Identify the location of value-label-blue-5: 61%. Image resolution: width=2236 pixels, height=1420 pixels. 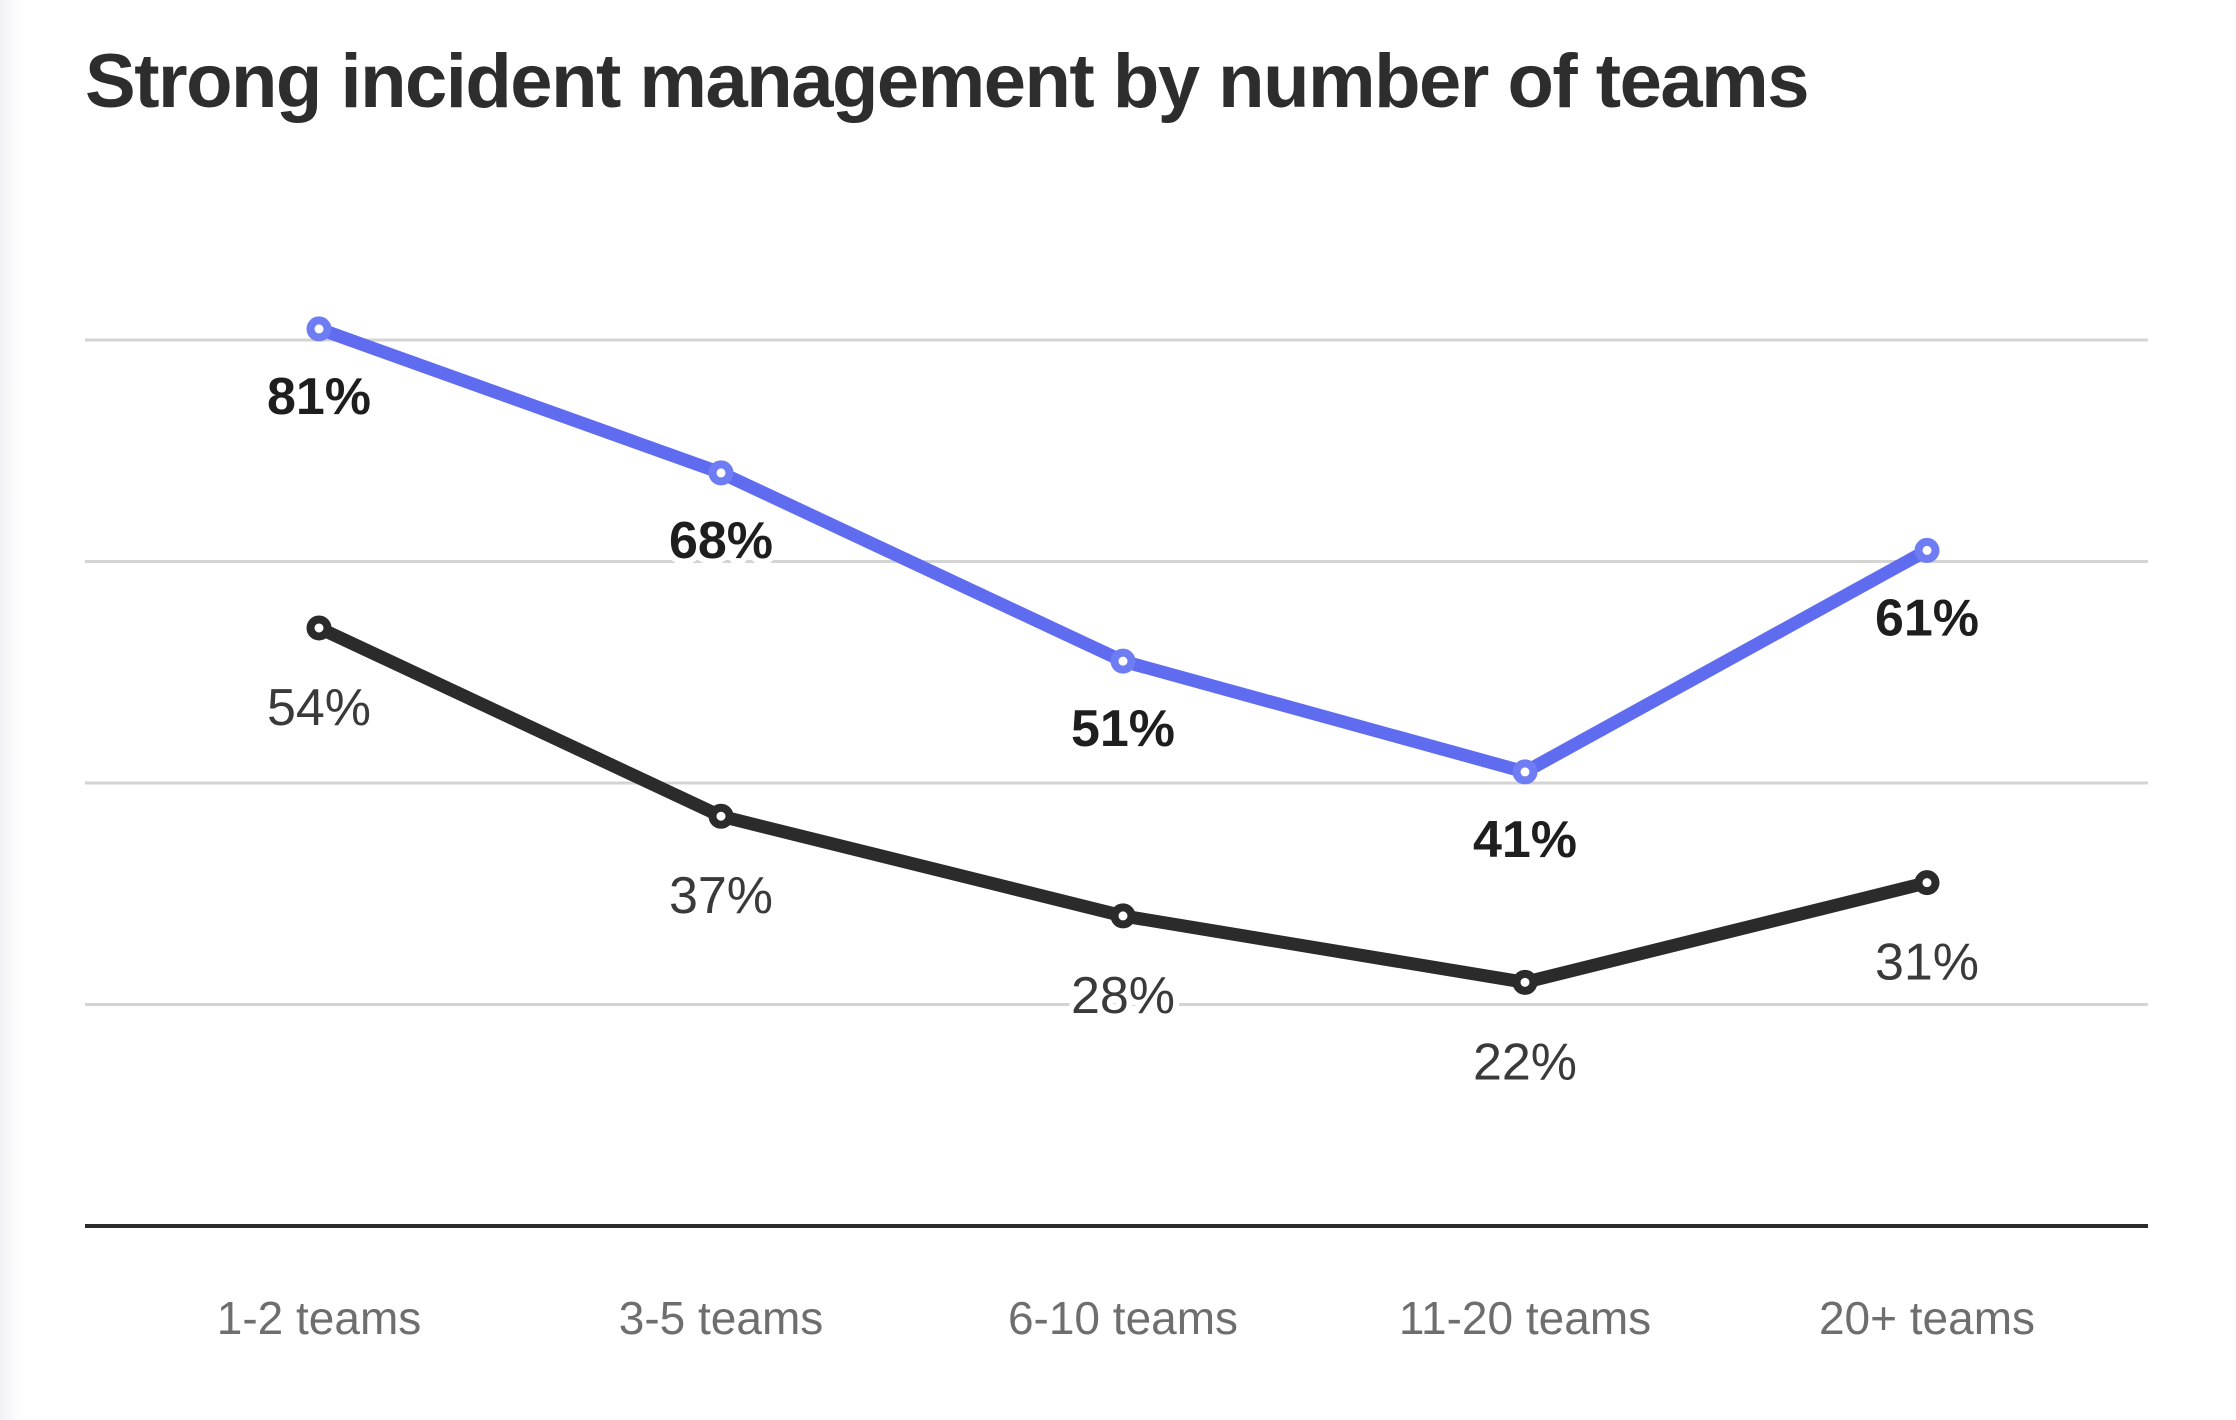
(1927, 618).